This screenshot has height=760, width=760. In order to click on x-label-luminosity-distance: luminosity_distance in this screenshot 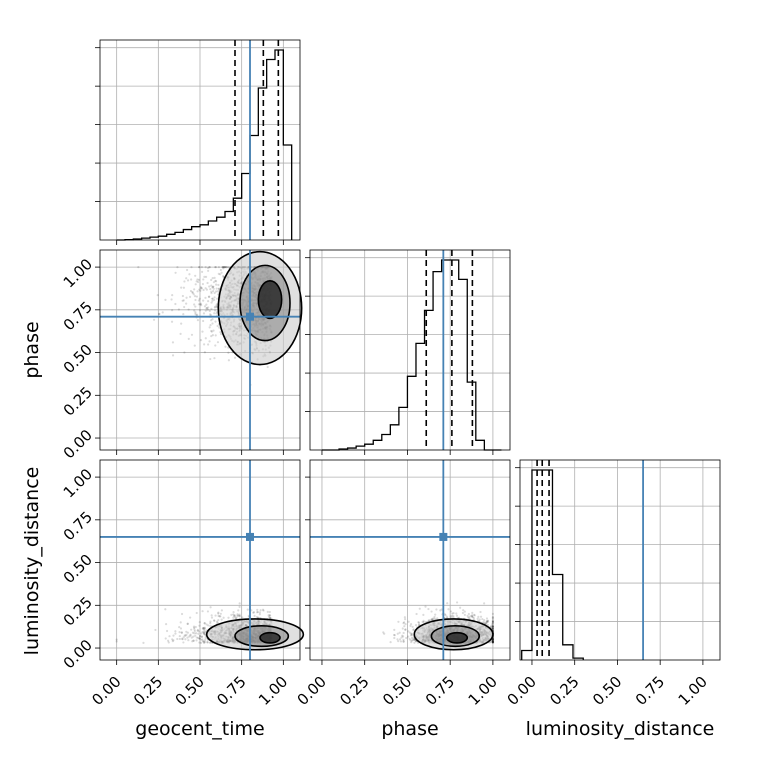, I will do `click(620, 729)`.